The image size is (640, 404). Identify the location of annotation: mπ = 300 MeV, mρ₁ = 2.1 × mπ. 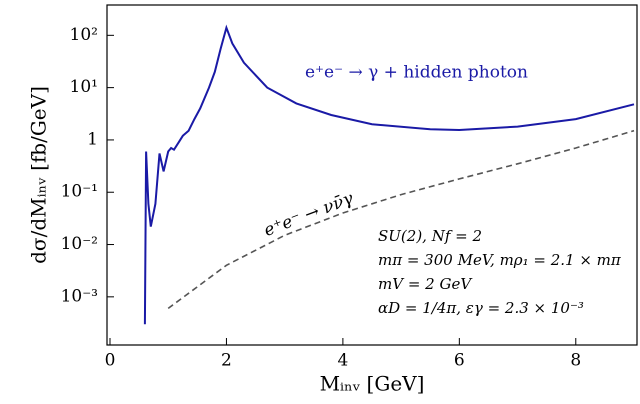
(500, 260).